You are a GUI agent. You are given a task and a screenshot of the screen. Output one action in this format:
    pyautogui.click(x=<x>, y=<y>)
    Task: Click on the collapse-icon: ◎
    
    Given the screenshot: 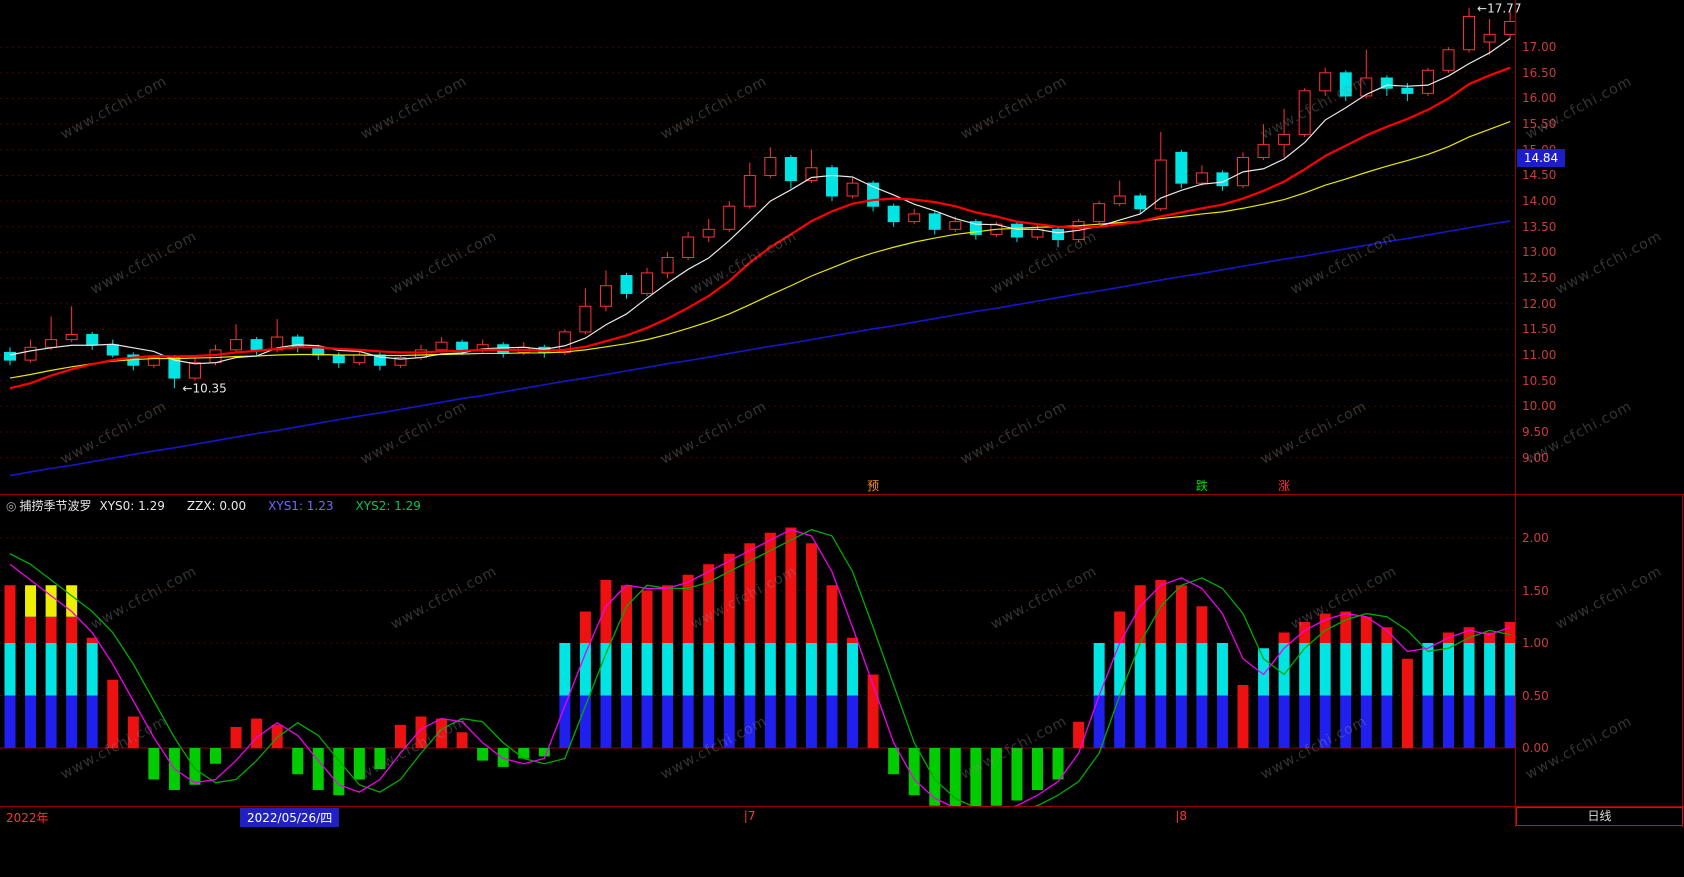 What is the action you would take?
    pyautogui.click(x=11, y=506)
    